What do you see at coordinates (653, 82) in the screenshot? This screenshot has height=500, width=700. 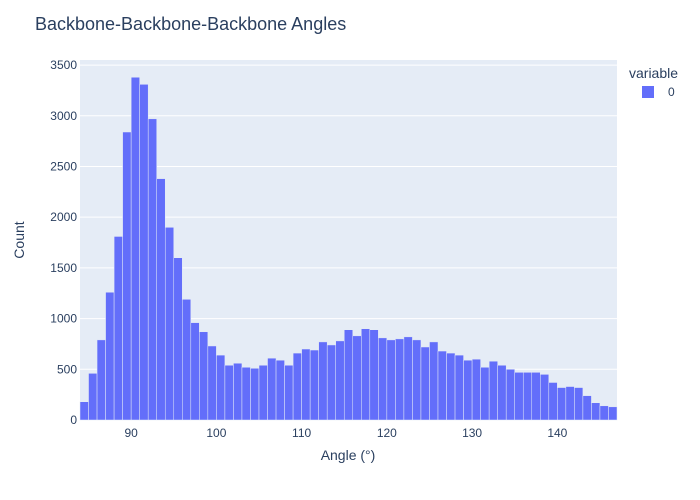 I see `legend: variable 0` at bounding box center [653, 82].